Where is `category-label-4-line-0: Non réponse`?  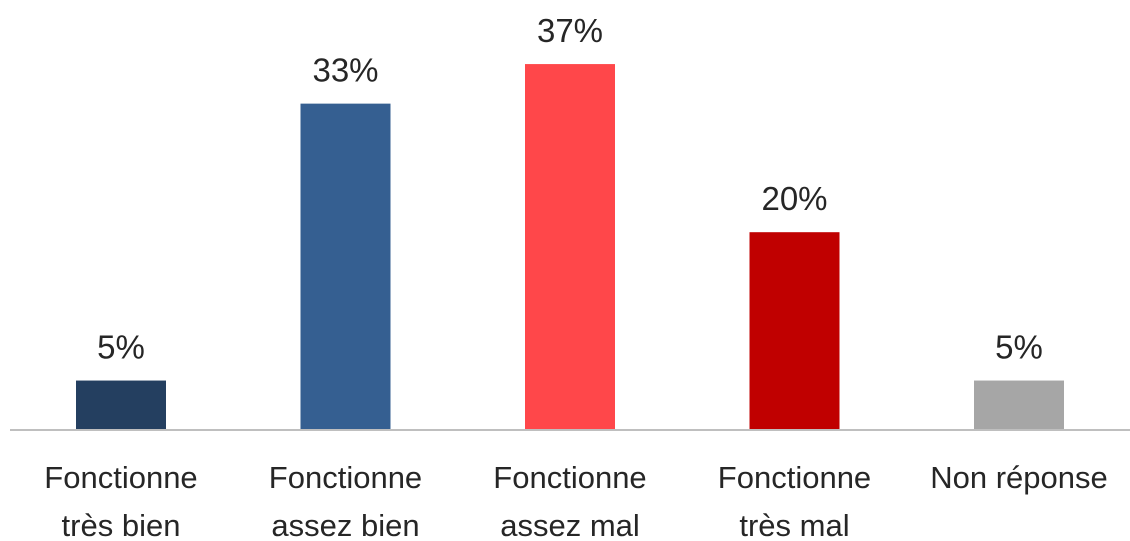
category-label-4-line-0: Non réponse is located at coordinates (1019, 477).